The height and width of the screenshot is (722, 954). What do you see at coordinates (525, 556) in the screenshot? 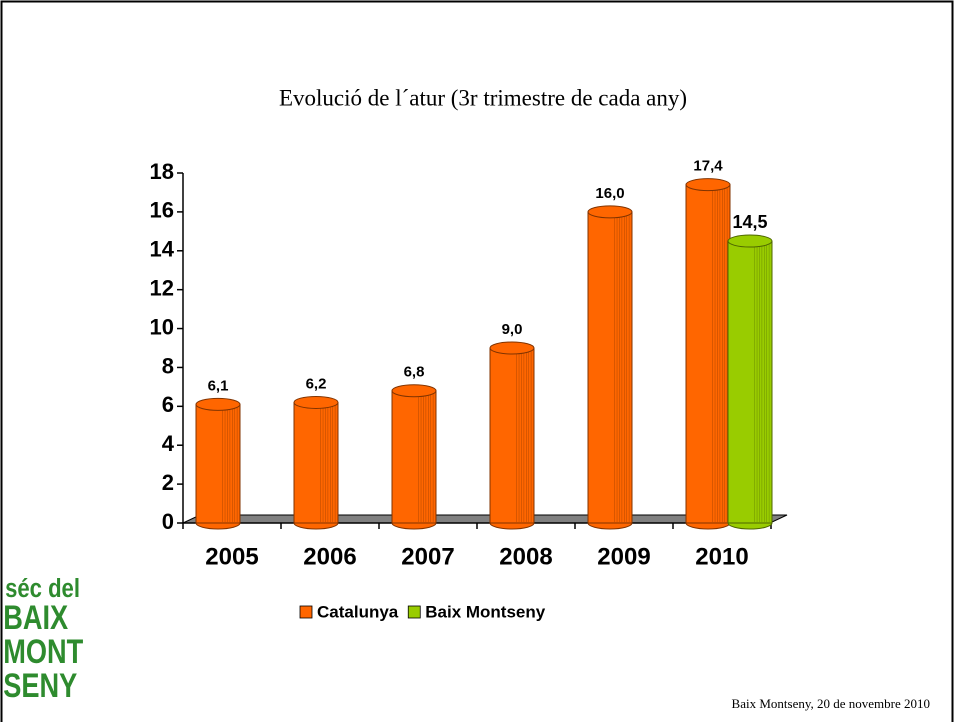
I see `x-tick-label: 2008` at bounding box center [525, 556].